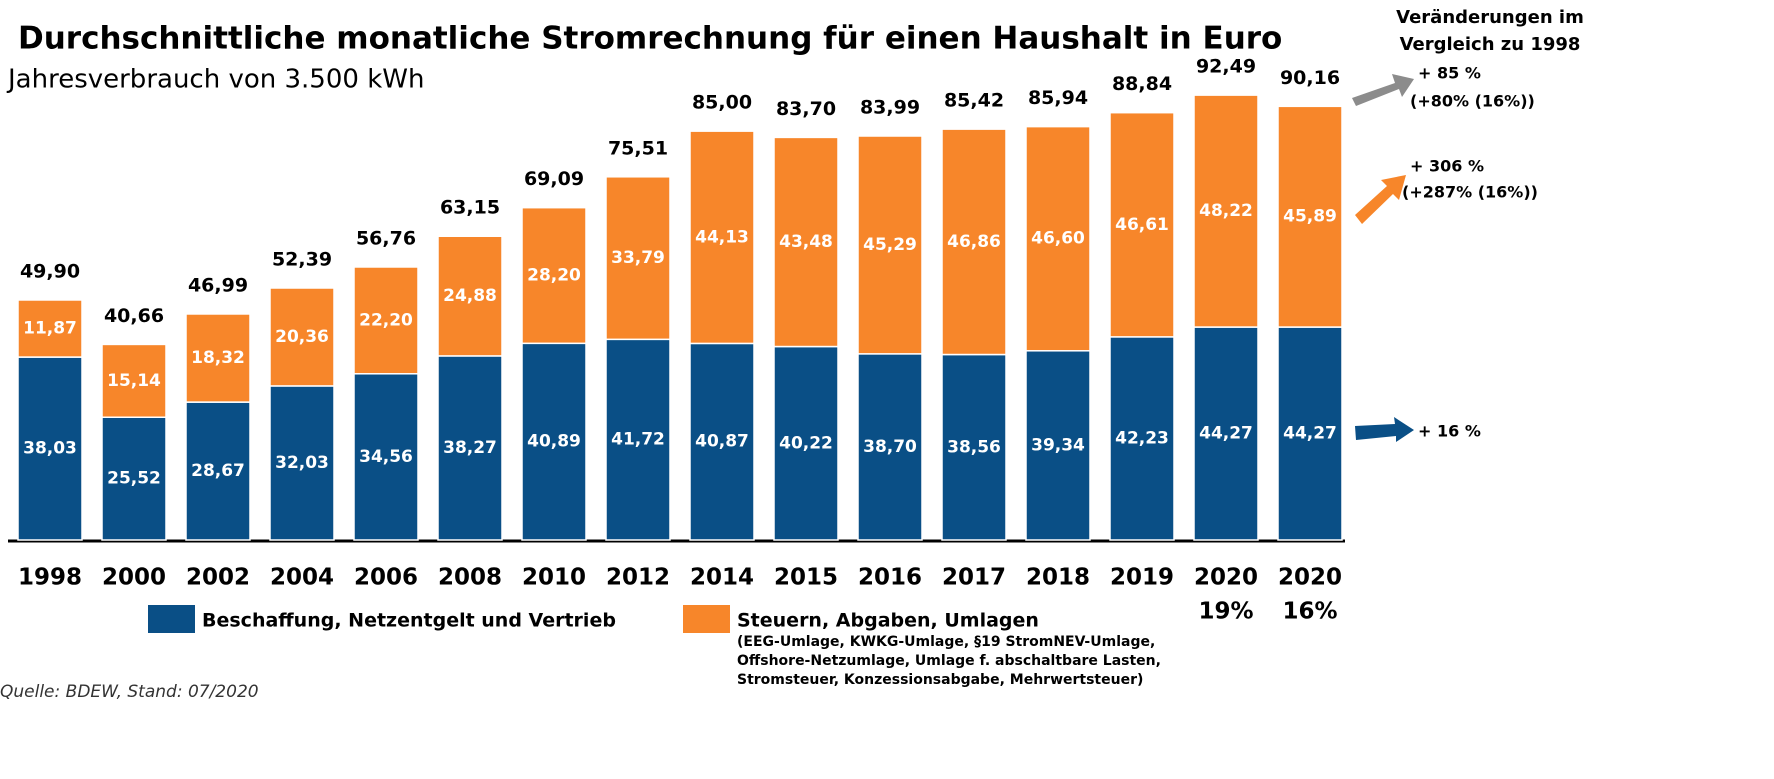  Describe the element at coordinates (1226, 67) in the screenshot. I see `total-label: 92,49` at that location.